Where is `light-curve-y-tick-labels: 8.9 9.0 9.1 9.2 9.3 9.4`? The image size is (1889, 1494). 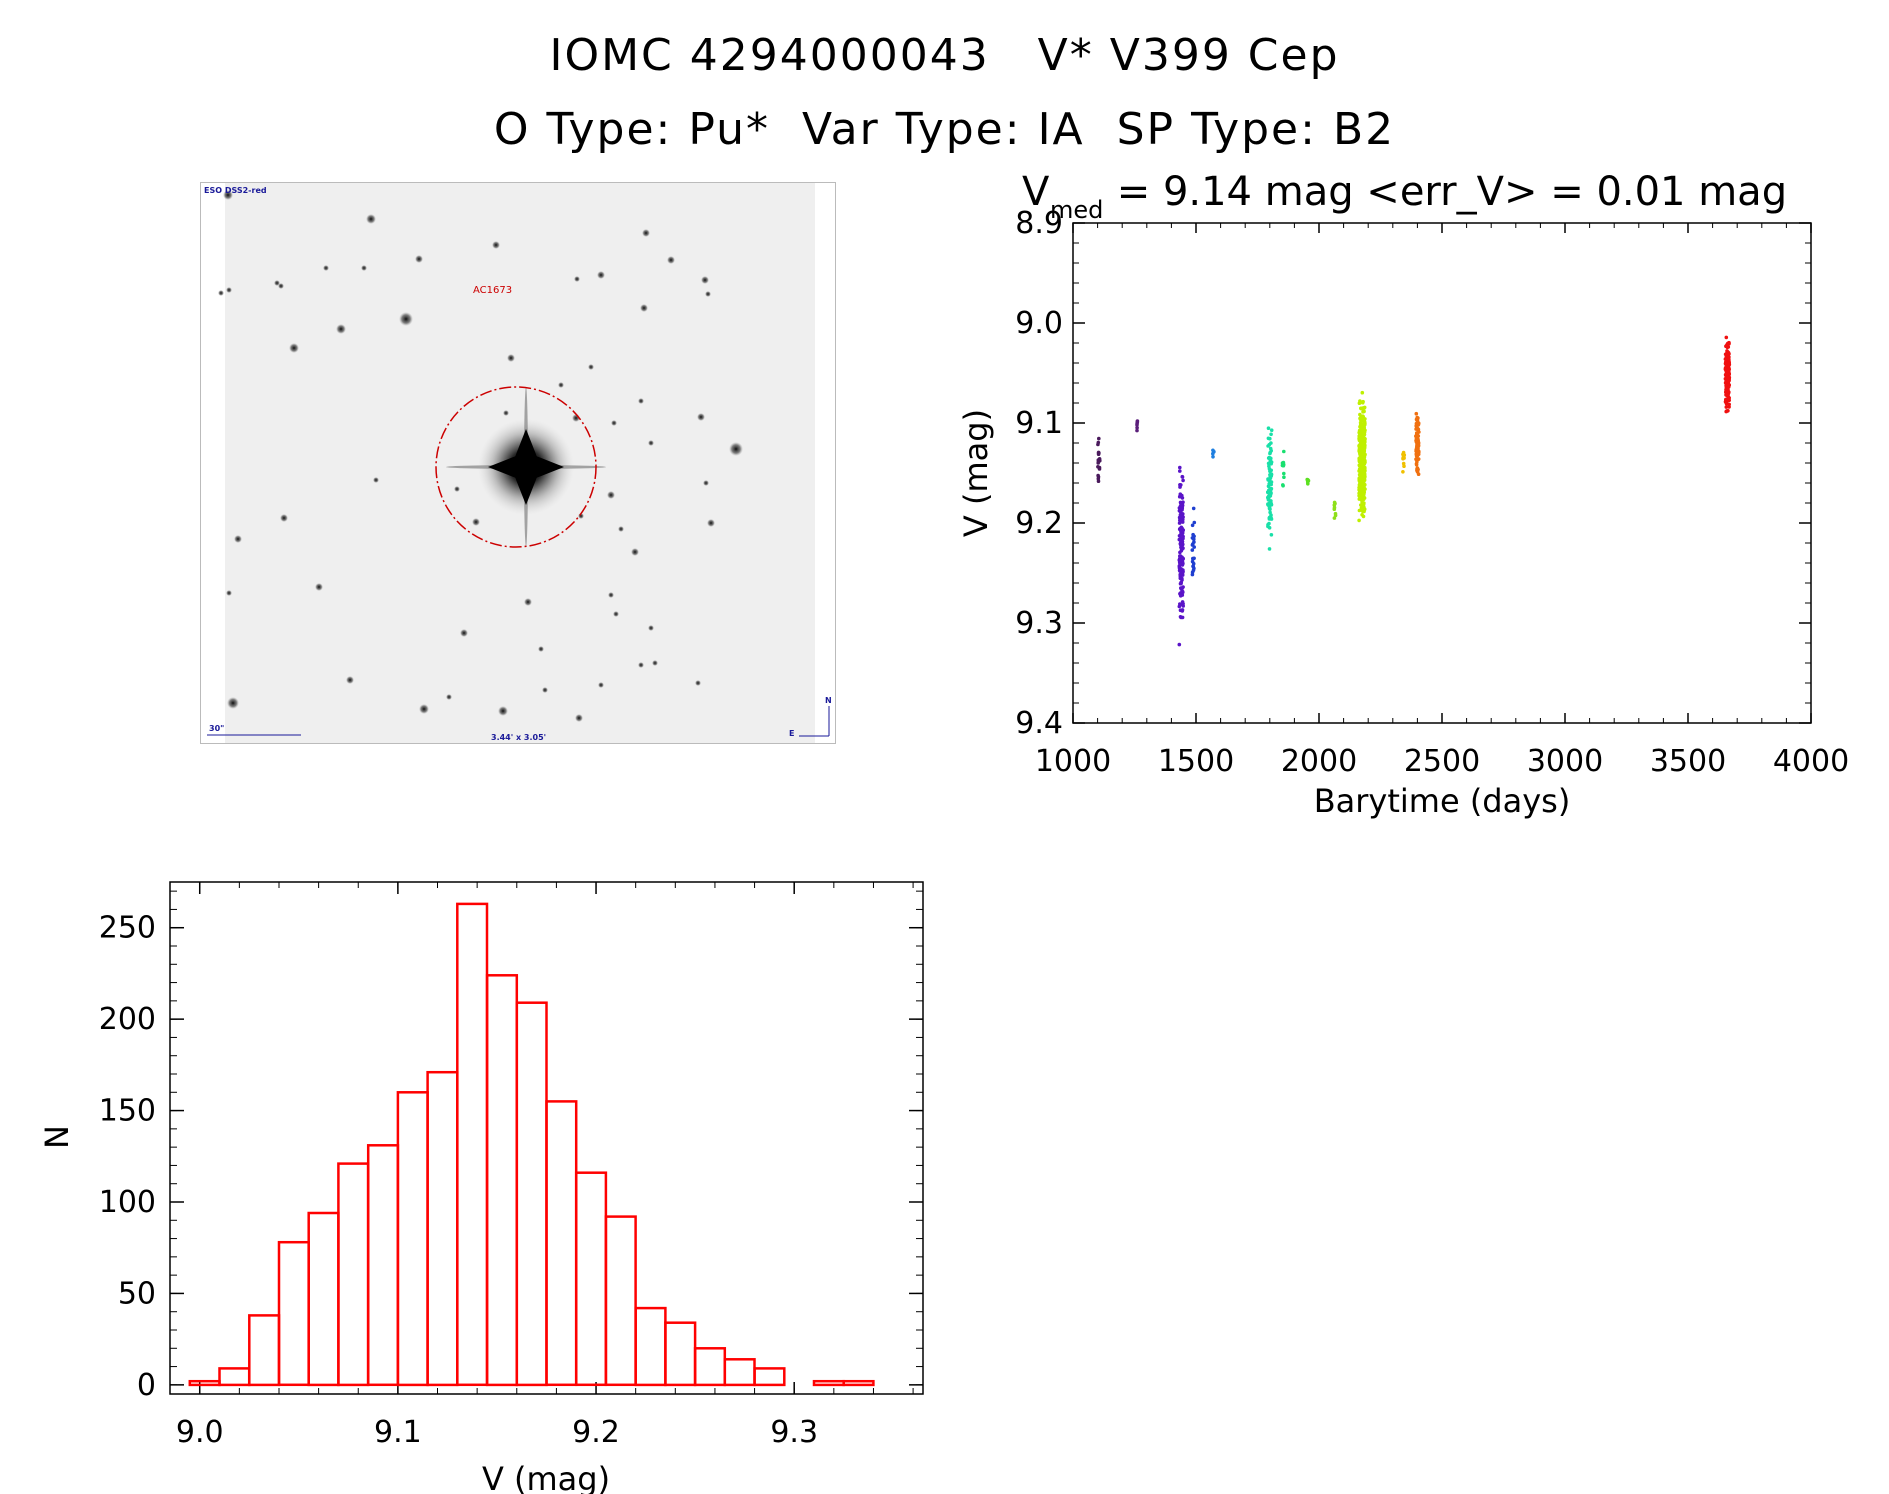 light-curve-y-tick-labels: 8.9 9.0 9.1 9.2 9.3 9.4 is located at coordinates (1039, 473).